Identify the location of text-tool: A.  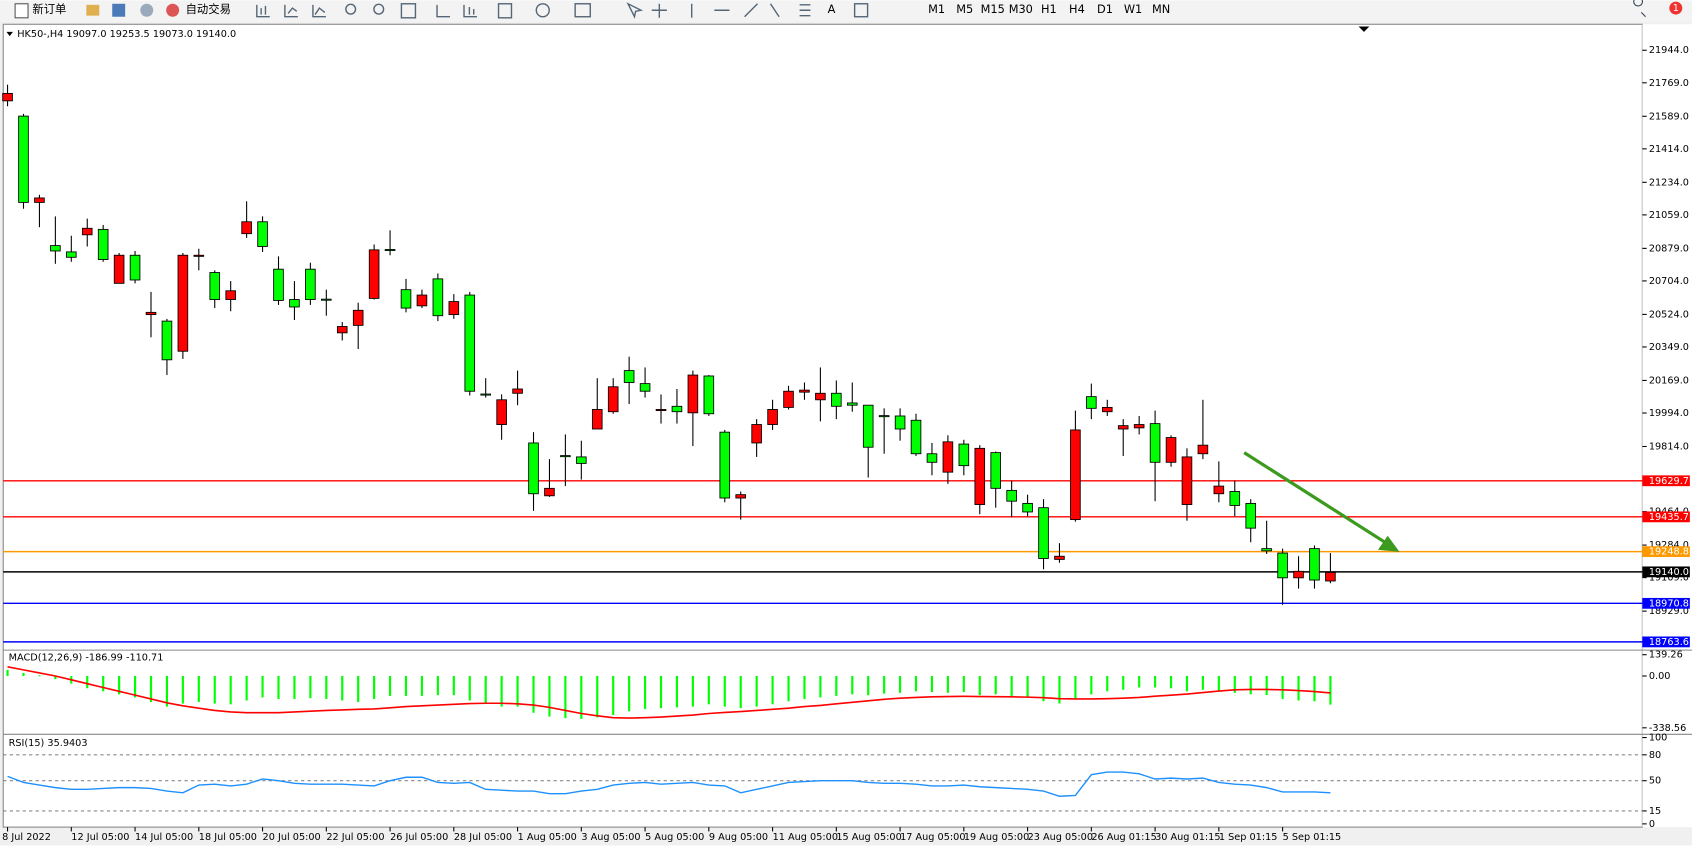
(832, 9).